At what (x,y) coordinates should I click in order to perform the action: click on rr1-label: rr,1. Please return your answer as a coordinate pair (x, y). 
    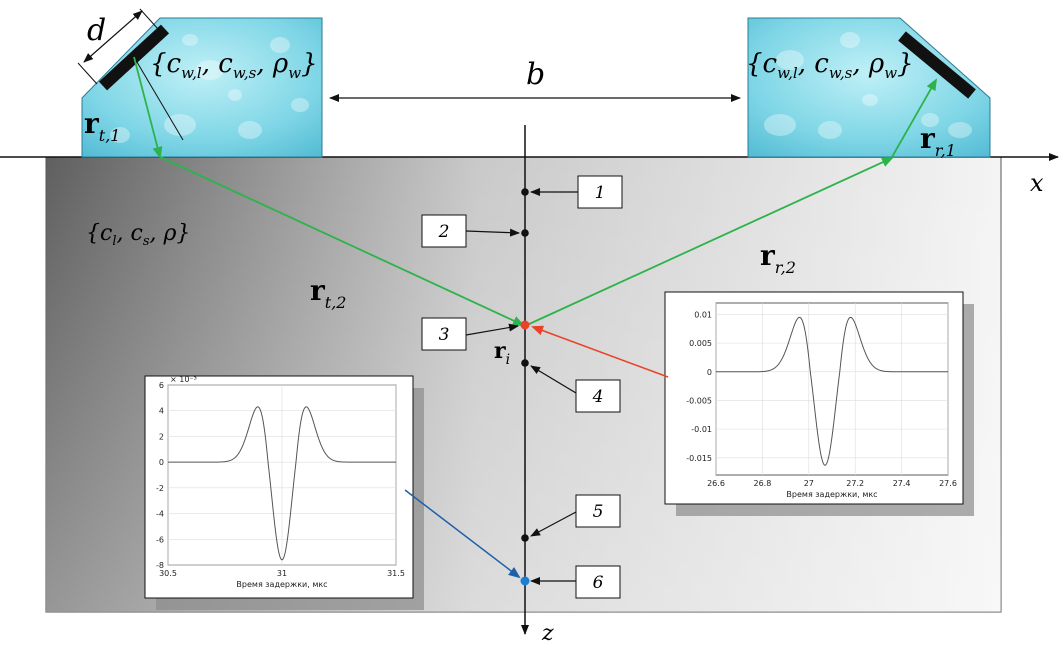
    Looking at the image, I should click on (938, 141).